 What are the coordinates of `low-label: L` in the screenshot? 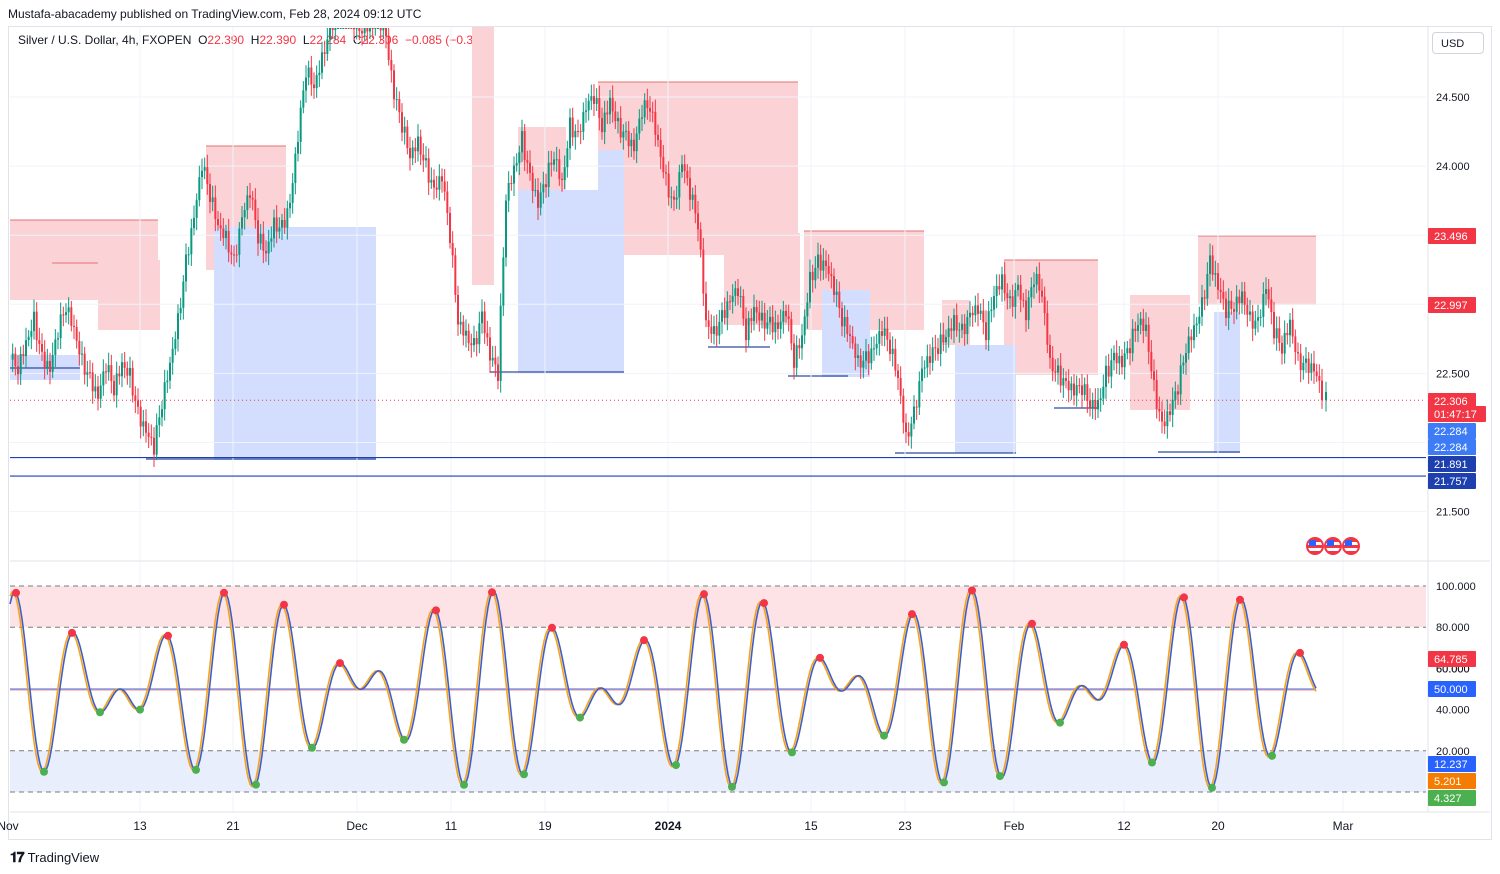 It's located at (306, 40).